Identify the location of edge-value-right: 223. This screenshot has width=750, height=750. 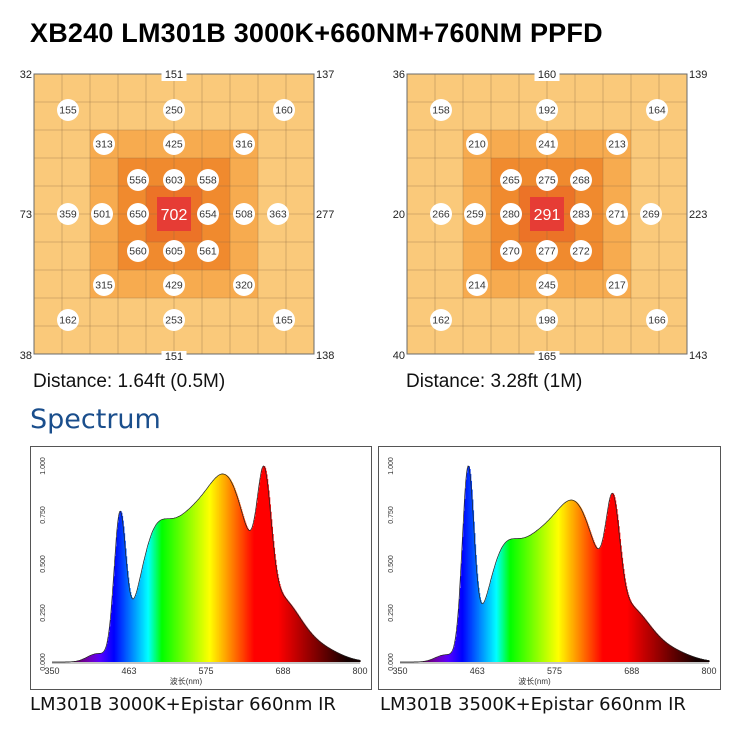
(698, 215).